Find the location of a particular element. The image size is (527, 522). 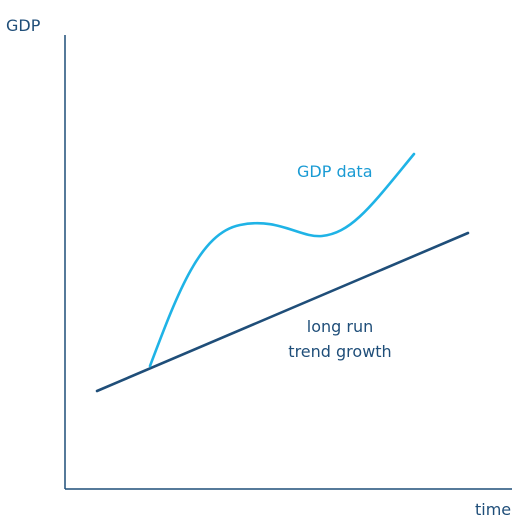

trend-growth-label: long run trend growth is located at coordinates (340, 339).